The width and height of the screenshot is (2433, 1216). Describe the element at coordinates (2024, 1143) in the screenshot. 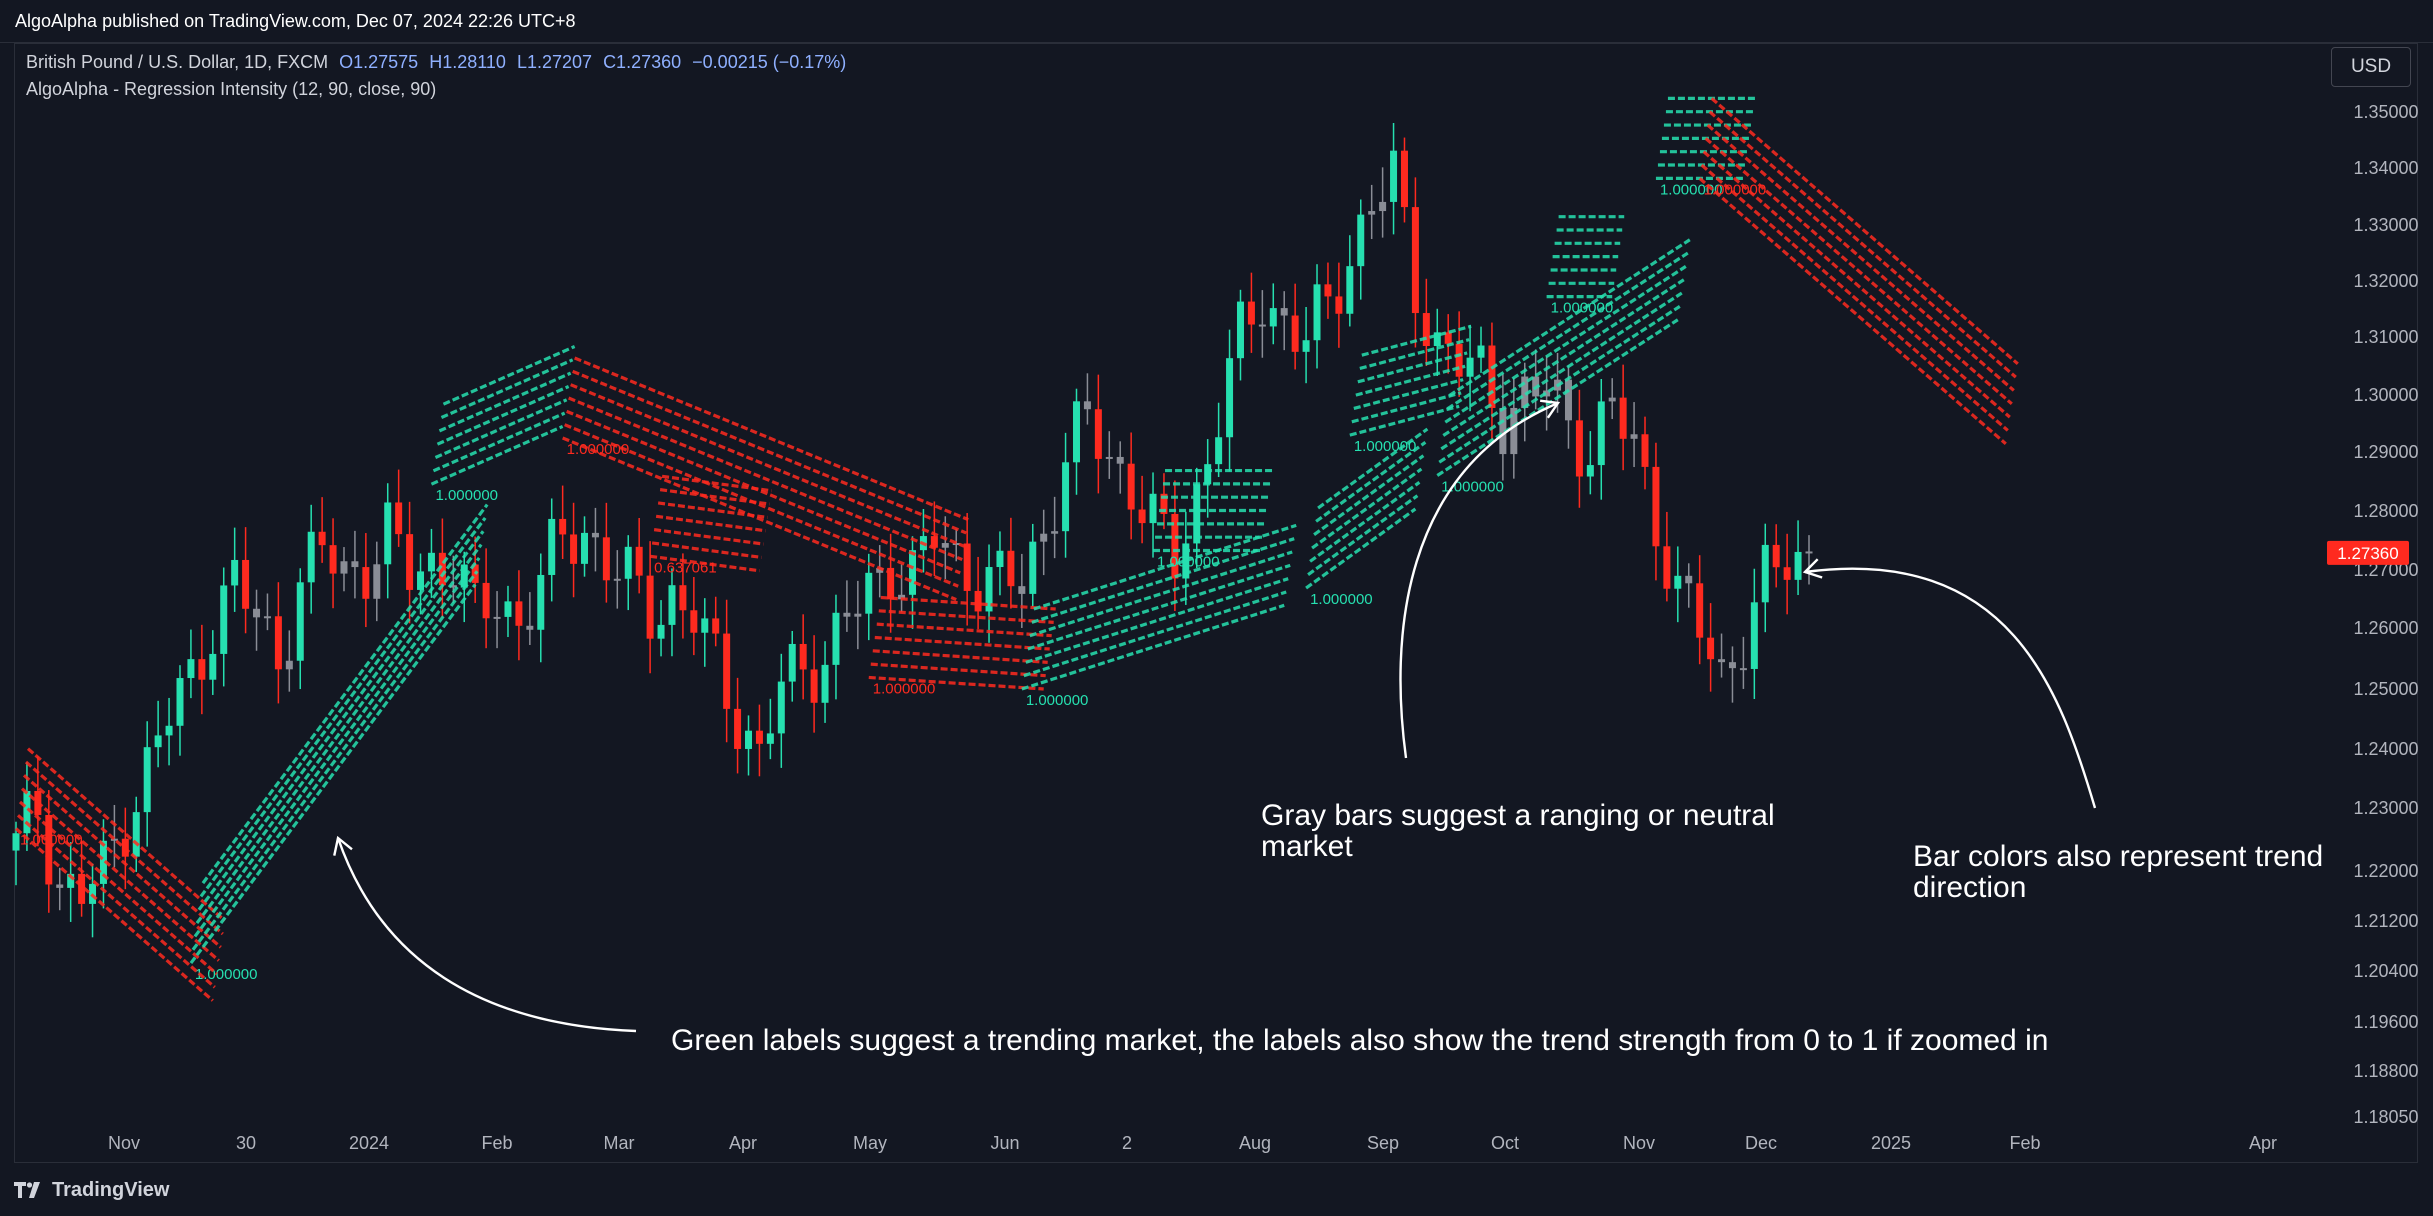

I see `x-tick-label: Feb` at that location.